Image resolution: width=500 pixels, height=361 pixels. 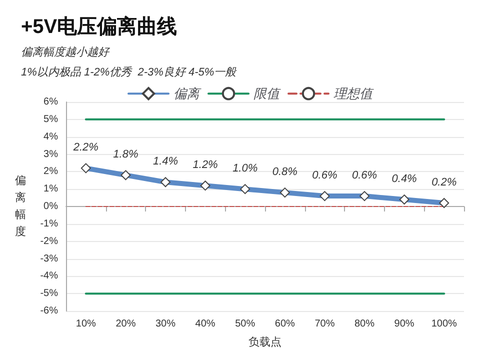 What do you see at coordinates (404, 324) in the screenshot?
I see `x-tick-label: 90%` at bounding box center [404, 324].